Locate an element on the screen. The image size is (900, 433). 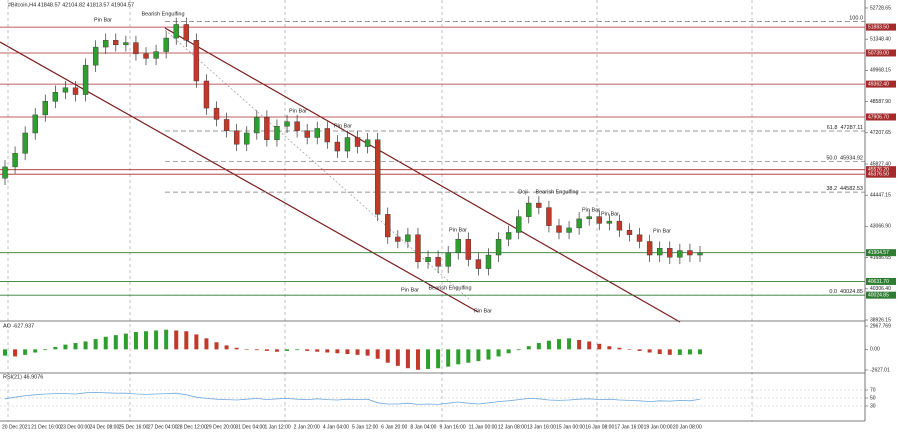
x-tick-label: 31 Dec 04:00 is located at coordinates (250, 427).